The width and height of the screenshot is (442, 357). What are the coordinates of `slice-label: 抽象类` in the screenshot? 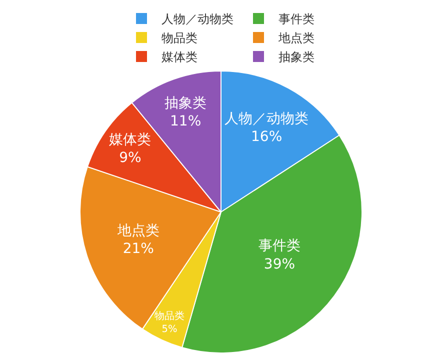 It's located at (185, 103).